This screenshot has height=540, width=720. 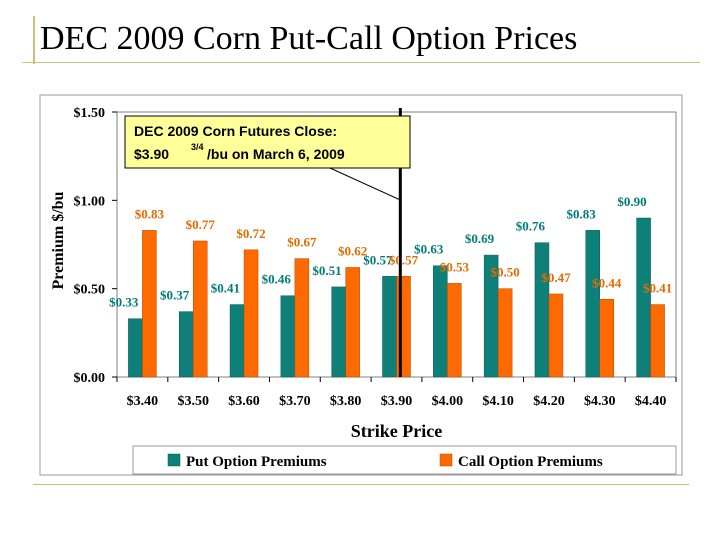 What do you see at coordinates (631, 201) in the screenshot?
I see `data-label-put: $0.90` at bounding box center [631, 201].